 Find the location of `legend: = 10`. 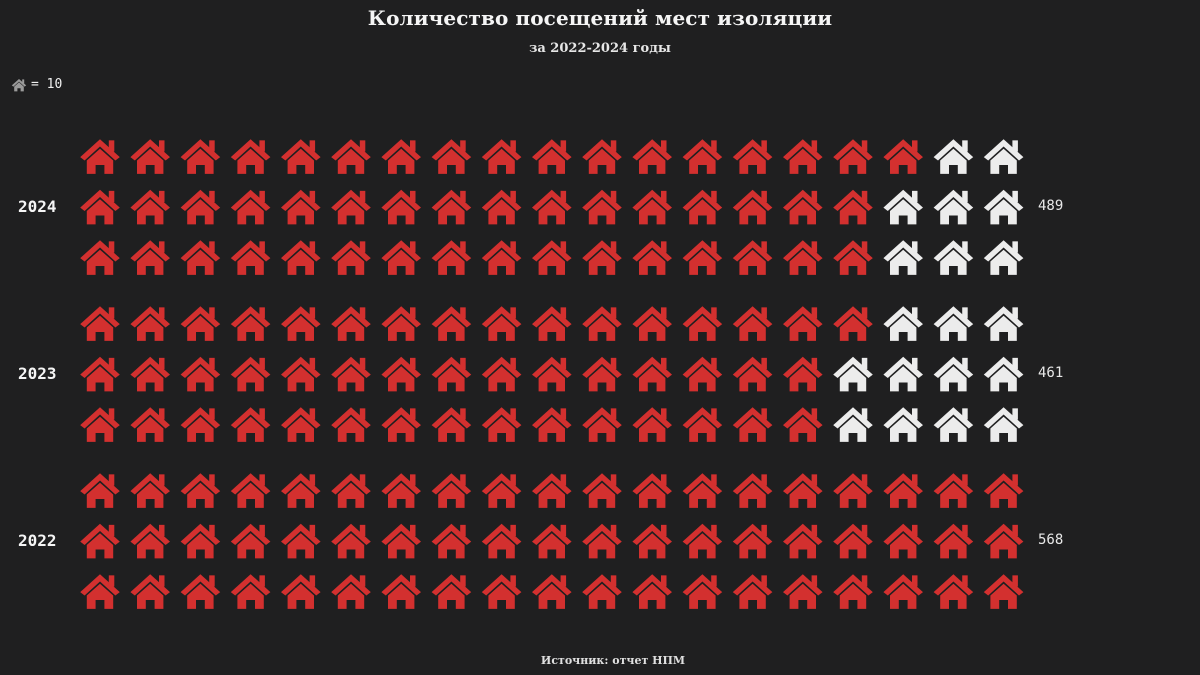

legend: = 10 is located at coordinates (36, 84).